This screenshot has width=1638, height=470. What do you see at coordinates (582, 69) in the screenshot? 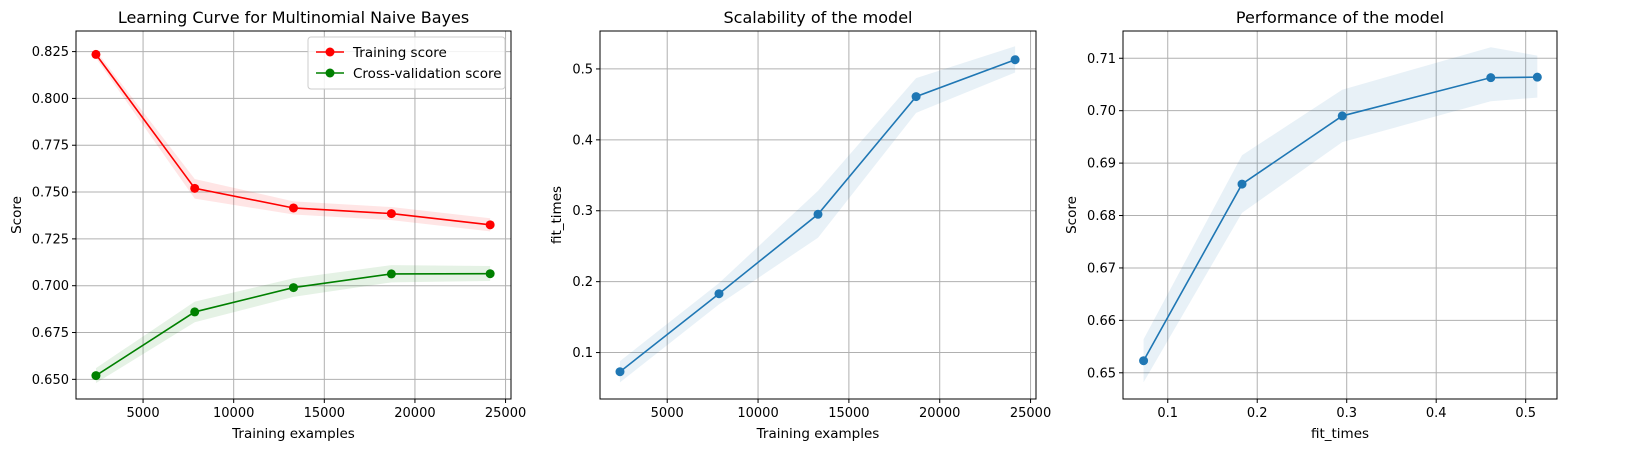
I see `y-tick-label: 0.5` at bounding box center [582, 69].